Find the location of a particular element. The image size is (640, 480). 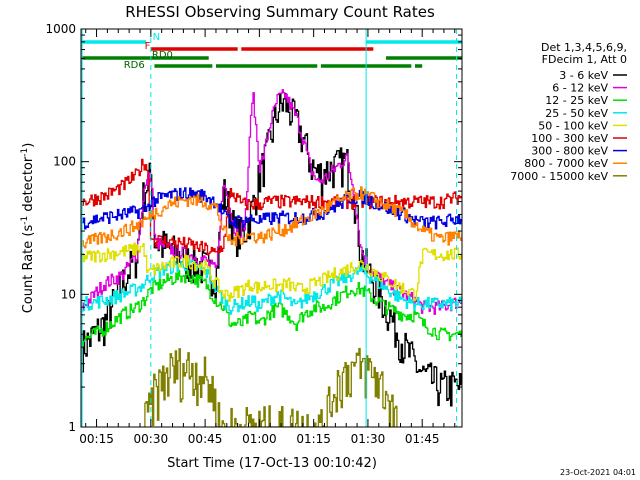

state-label-f: F is located at coordinates (148, 46).